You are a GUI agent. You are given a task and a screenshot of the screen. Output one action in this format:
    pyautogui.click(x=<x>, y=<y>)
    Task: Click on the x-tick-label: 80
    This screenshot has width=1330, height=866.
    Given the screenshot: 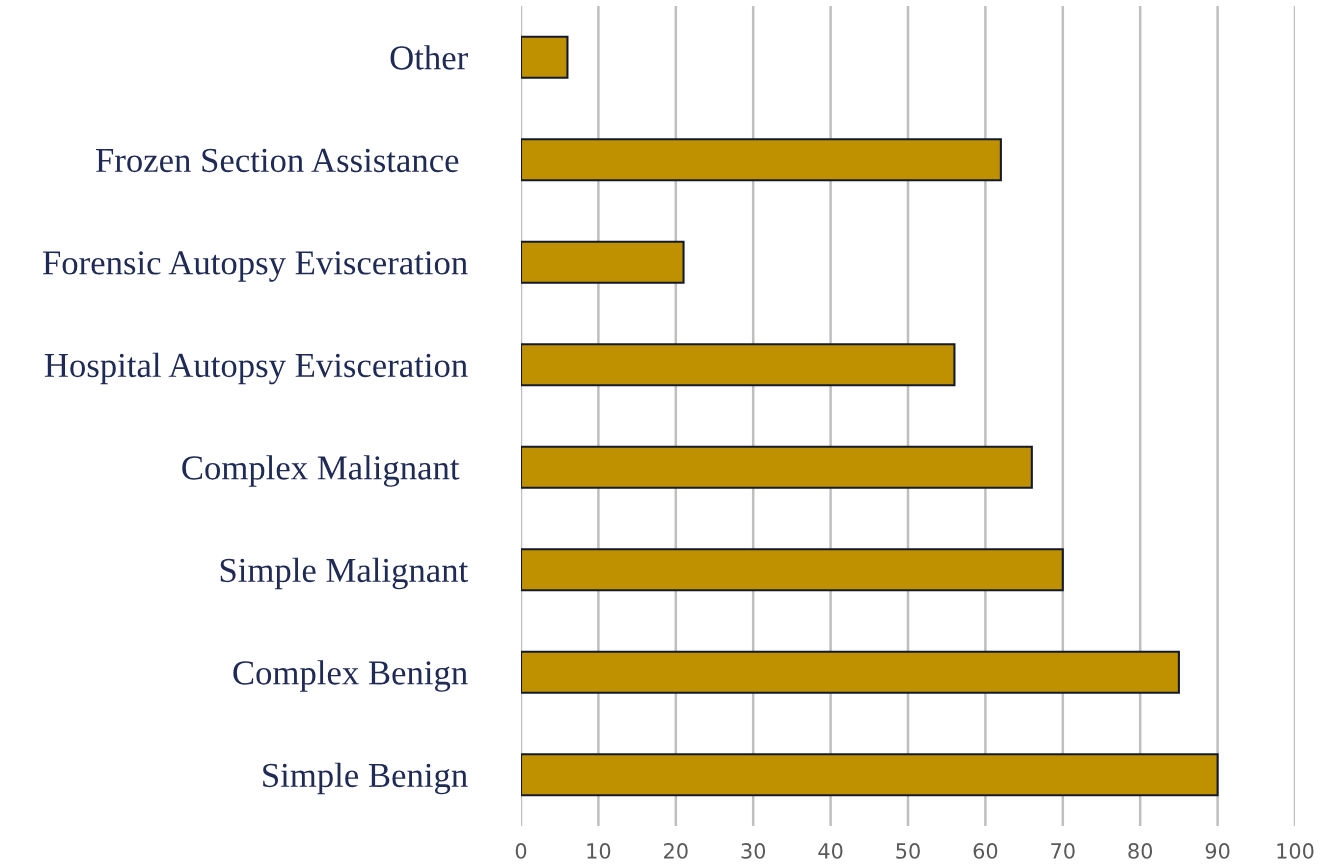 What is the action you would take?
    pyautogui.click(x=1140, y=851)
    